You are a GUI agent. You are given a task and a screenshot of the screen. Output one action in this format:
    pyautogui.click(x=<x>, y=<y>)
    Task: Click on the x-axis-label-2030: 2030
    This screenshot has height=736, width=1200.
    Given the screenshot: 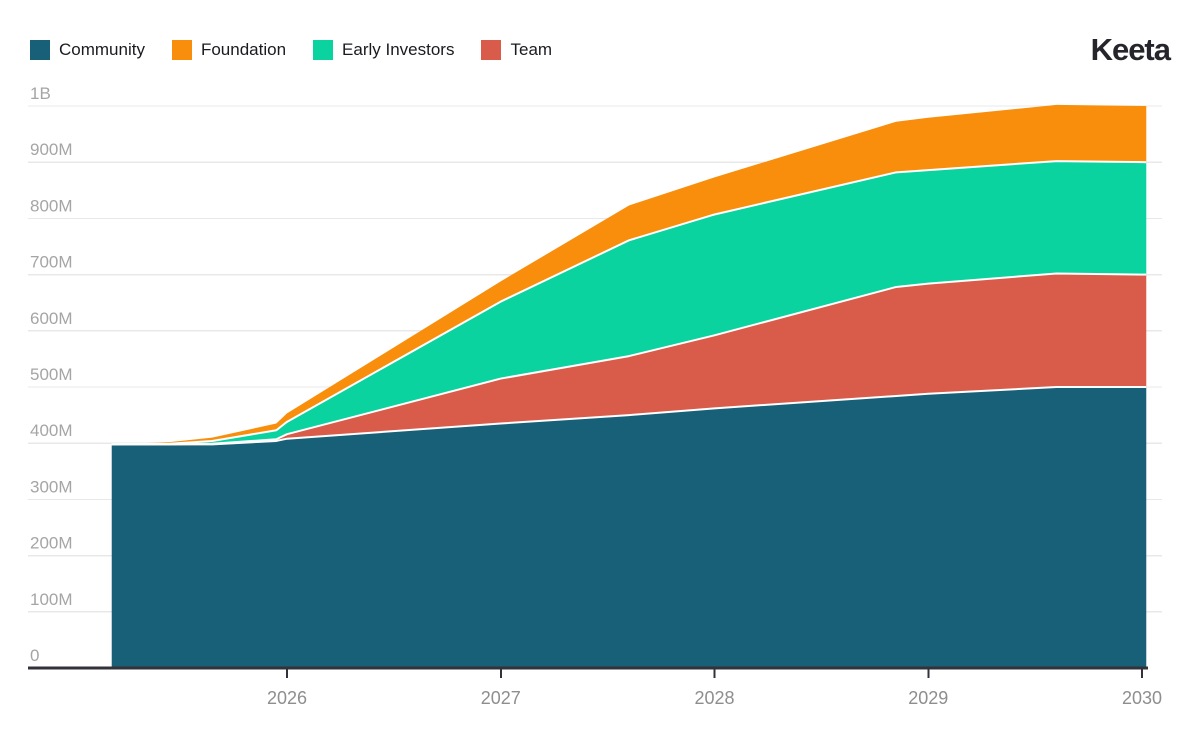 What is the action you would take?
    pyautogui.click(x=1142, y=698)
    